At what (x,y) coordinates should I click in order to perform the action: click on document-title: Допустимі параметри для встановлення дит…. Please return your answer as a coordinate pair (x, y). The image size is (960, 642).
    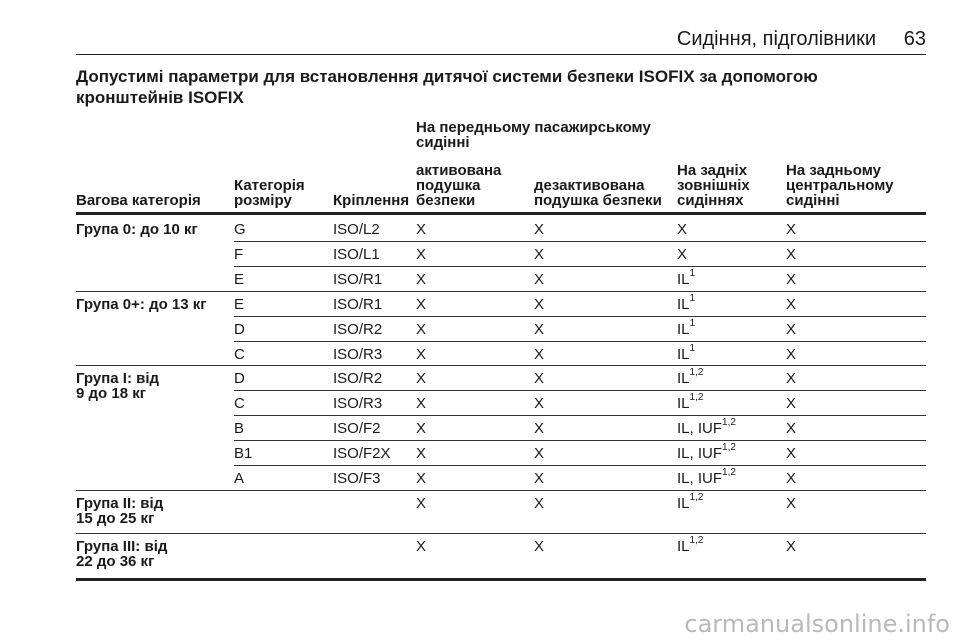
    Looking at the image, I should click on (447, 87).